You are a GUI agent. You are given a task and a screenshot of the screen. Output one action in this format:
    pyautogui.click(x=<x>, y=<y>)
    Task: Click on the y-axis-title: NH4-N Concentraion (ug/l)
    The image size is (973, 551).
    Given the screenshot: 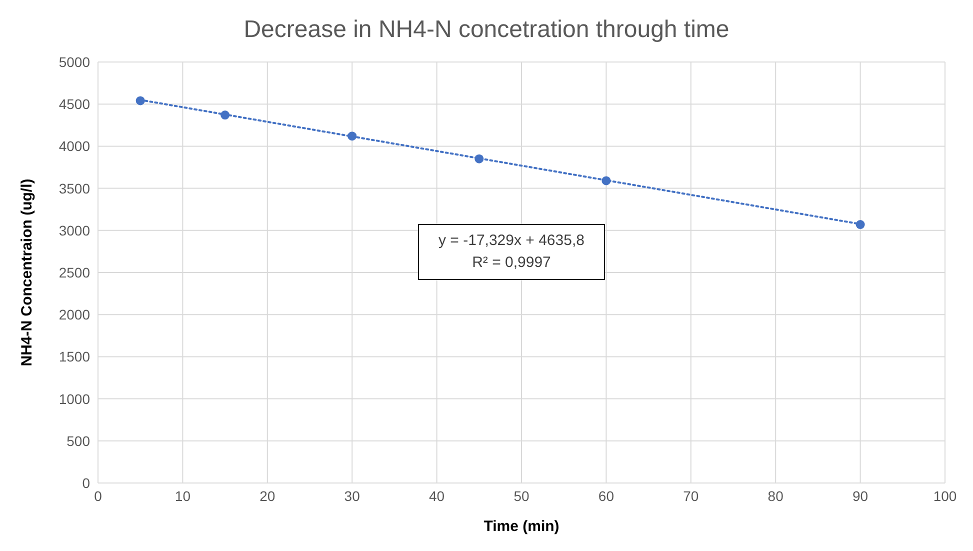 What is the action you would take?
    pyautogui.click(x=27, y=272)
    